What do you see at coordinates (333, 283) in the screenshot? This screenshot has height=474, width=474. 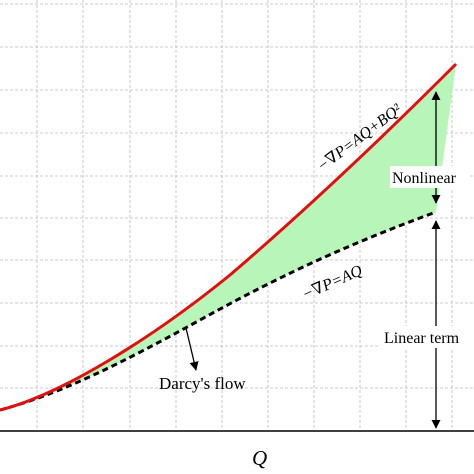 I see `linear-equation-label: −∇P=AQ` at bounding box center [333, 283].